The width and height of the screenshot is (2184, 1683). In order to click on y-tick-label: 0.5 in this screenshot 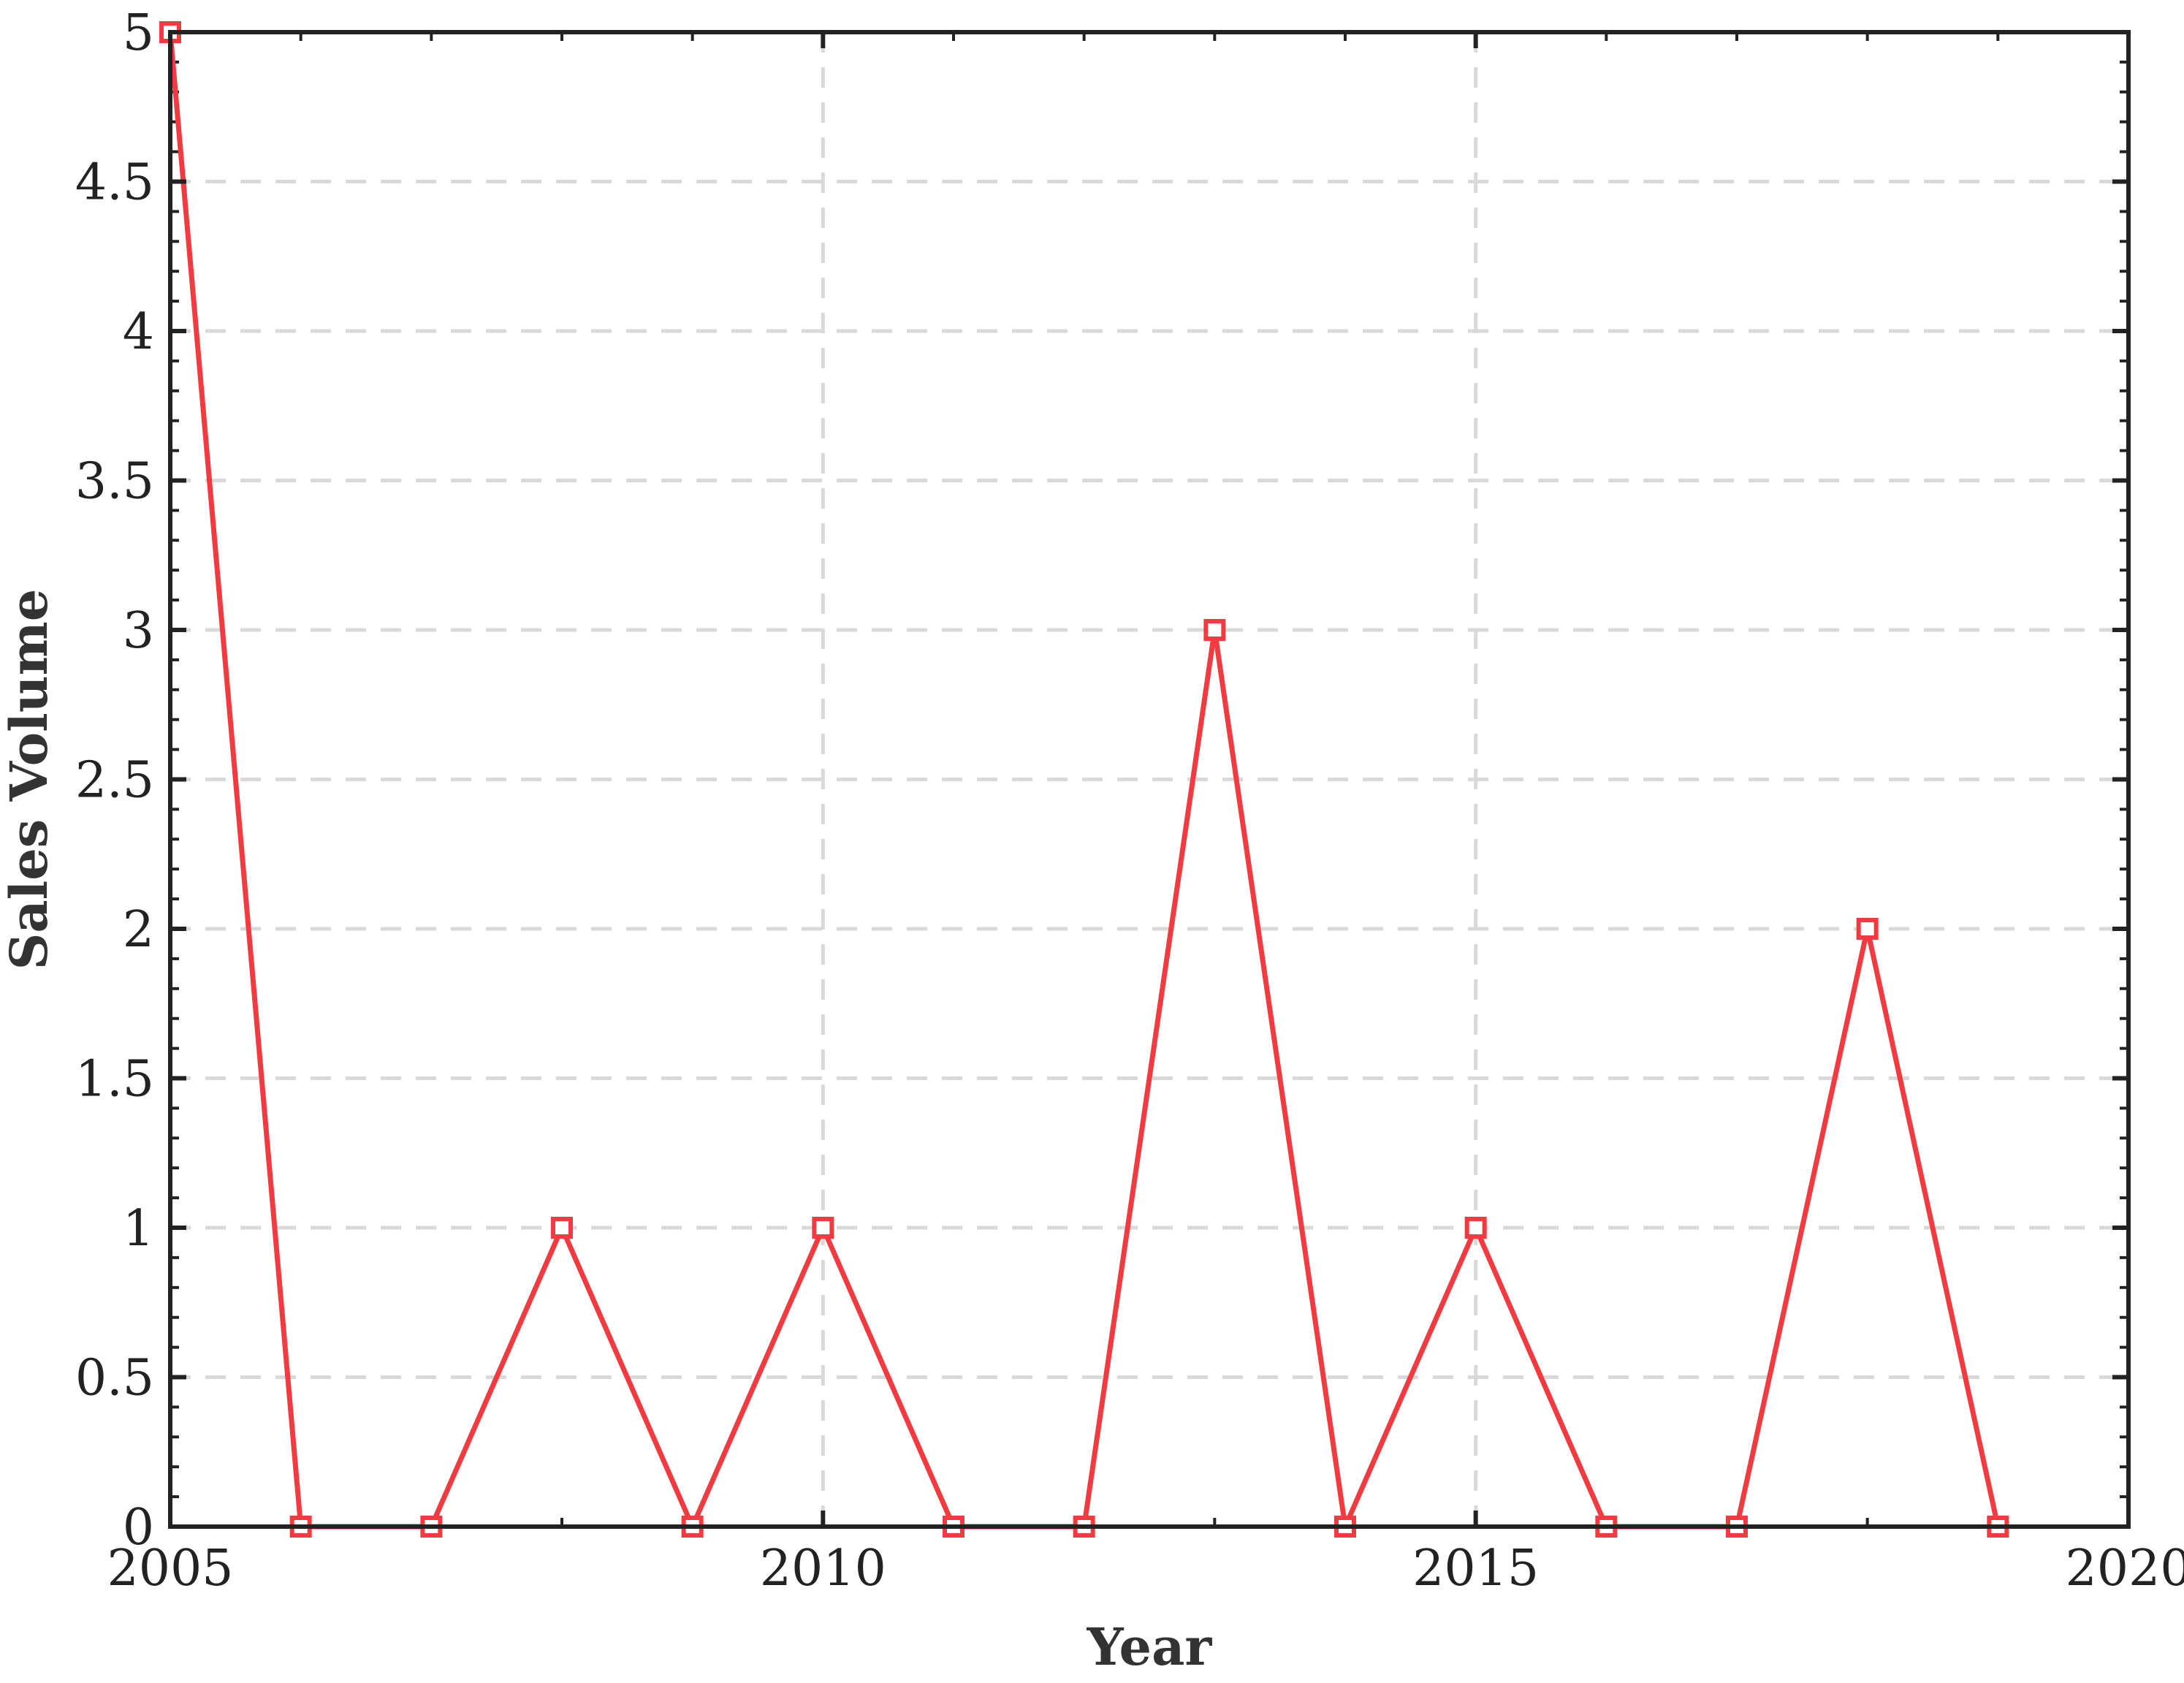, I will do `click(114, 1378)`.